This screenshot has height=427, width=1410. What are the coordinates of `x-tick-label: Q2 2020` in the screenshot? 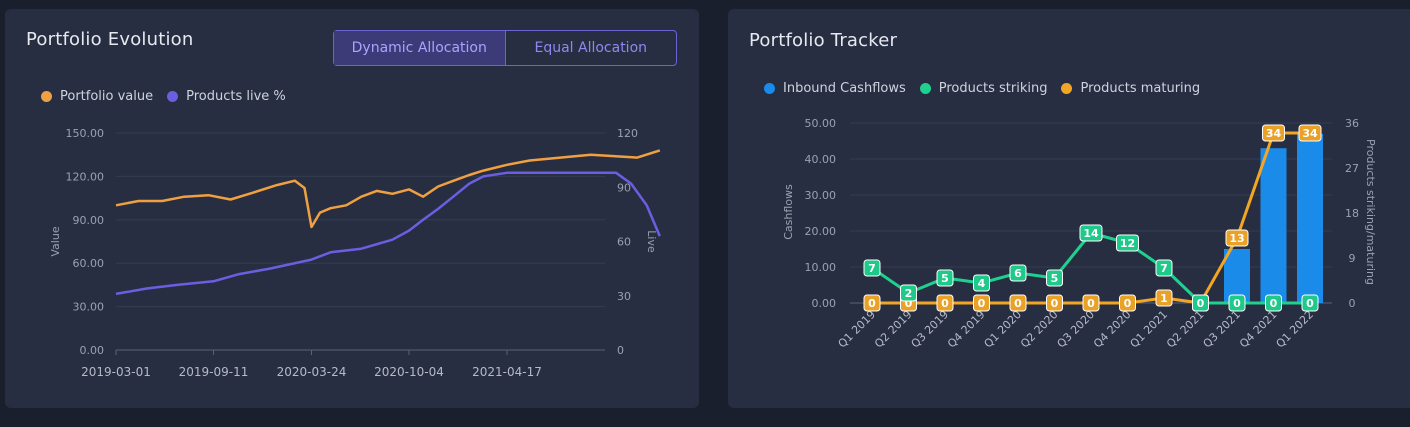 It's located at (1039, 329).